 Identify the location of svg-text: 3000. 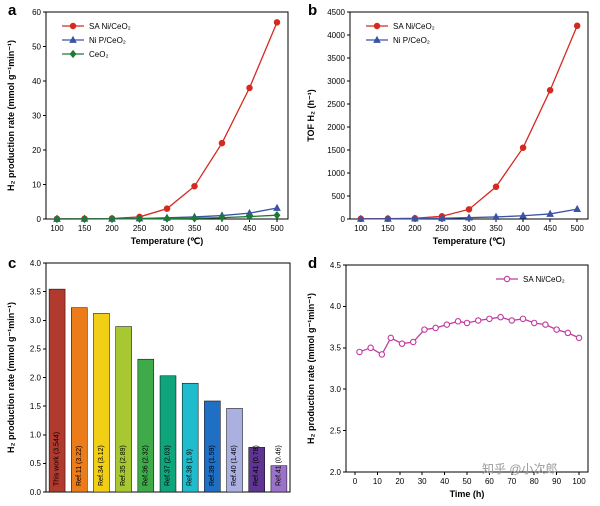
(336, 81).